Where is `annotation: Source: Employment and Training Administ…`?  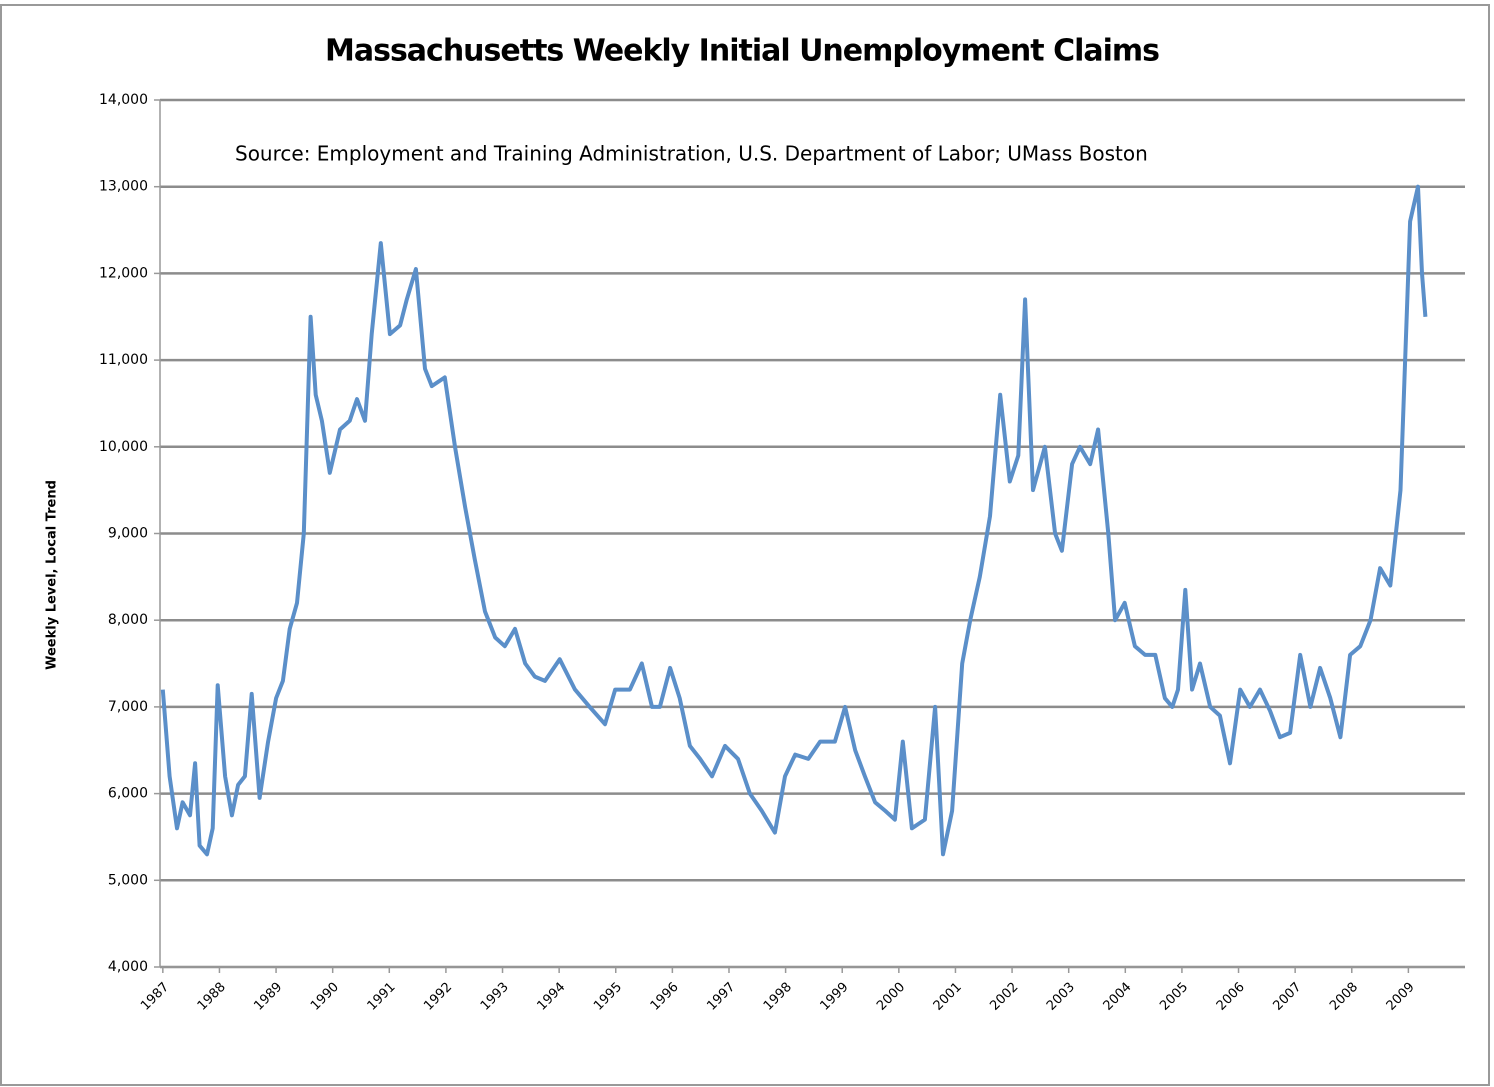 annotation: Source: Employment and Training Administ… is located at coordinates (691, 154).